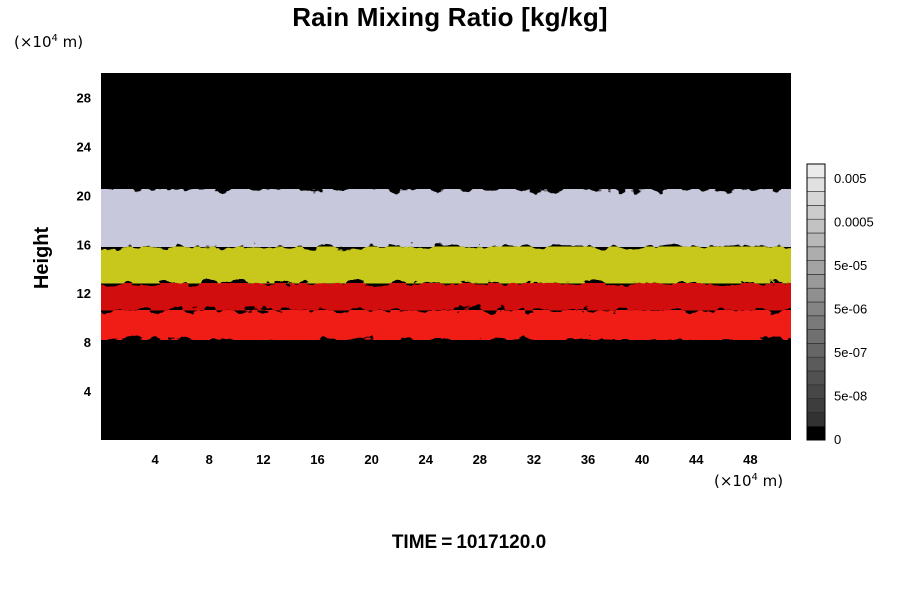 This screenshot has width=900, height=600. What do you see at coordinates (33, 42) in the screenshot?
I see `y-unit-prefix: (×10` at bounding box center [33, 42].